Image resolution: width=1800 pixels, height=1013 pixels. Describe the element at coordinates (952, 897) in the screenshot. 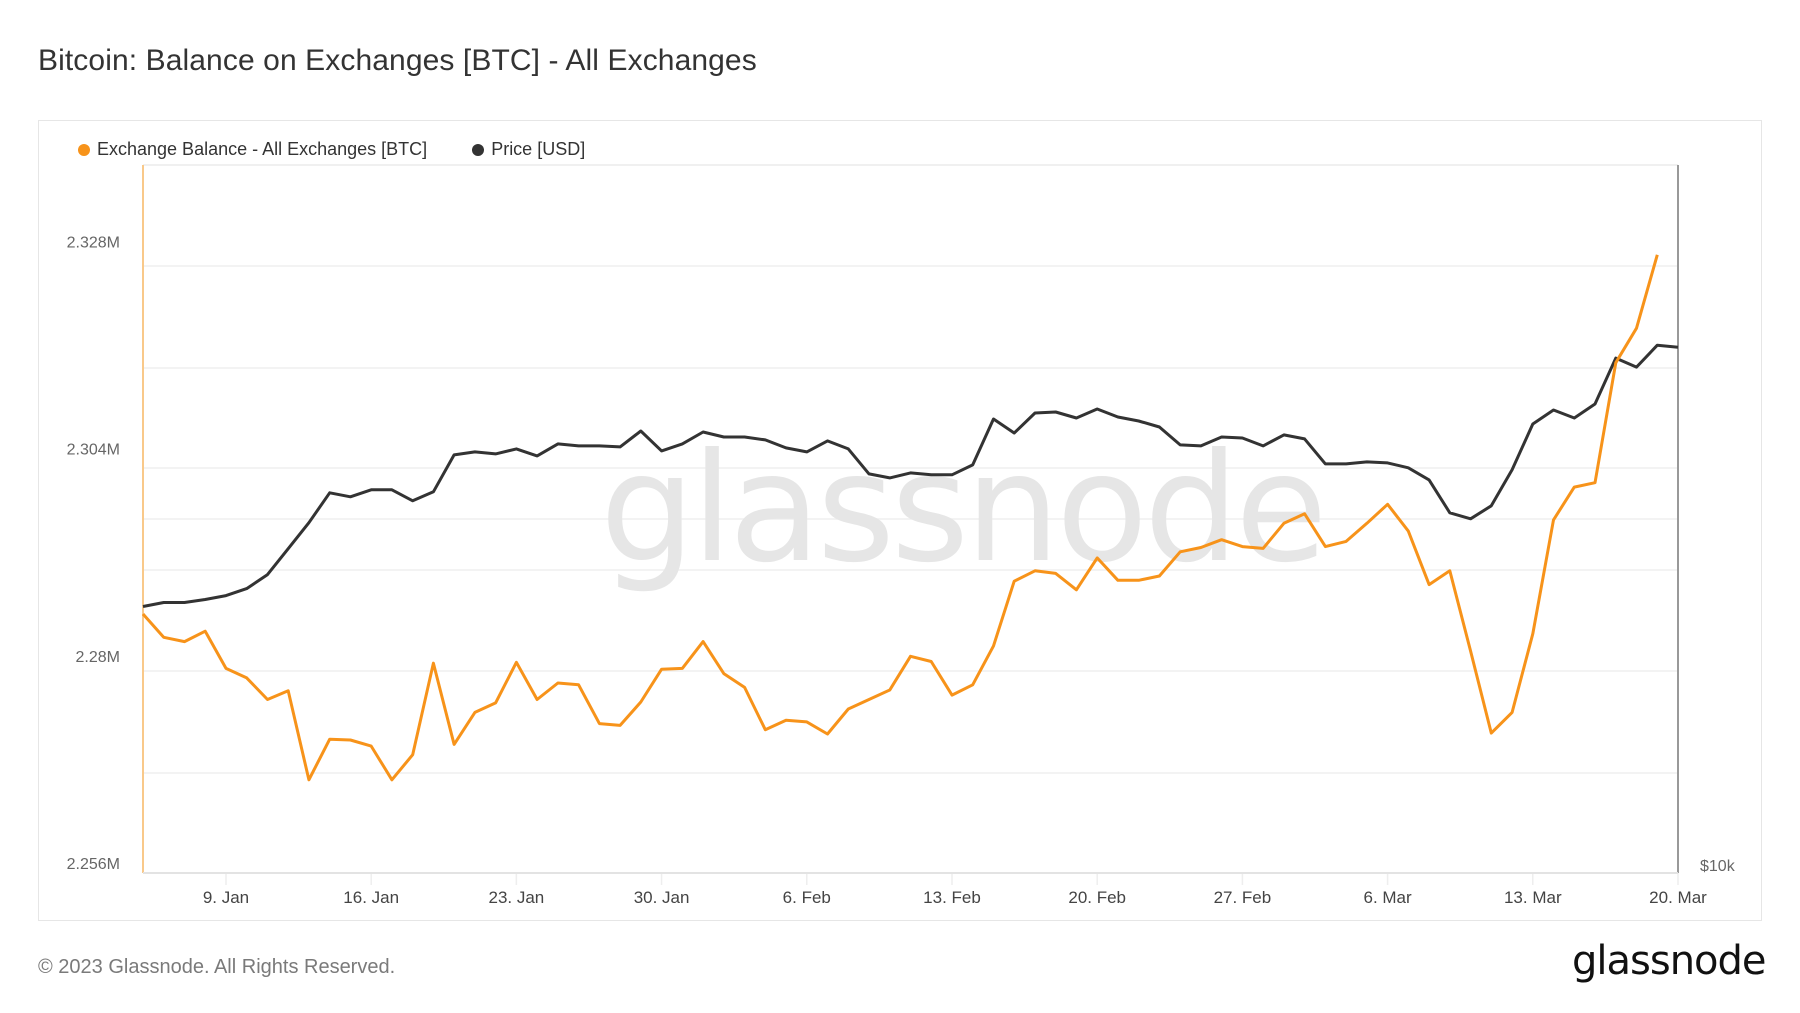

I see `x-tick-label: 13. Feb` at that location.